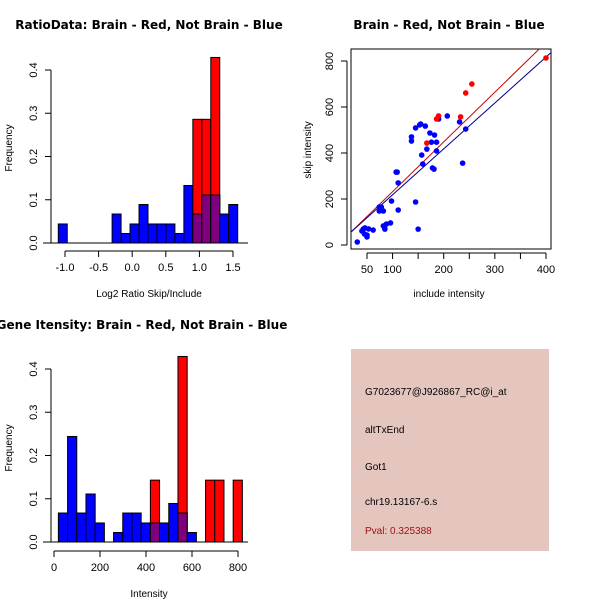  Describe the element at coordinates (148, 594) in the screenshot. I see `intensity-hist-xlabel: Intensity` at that location.